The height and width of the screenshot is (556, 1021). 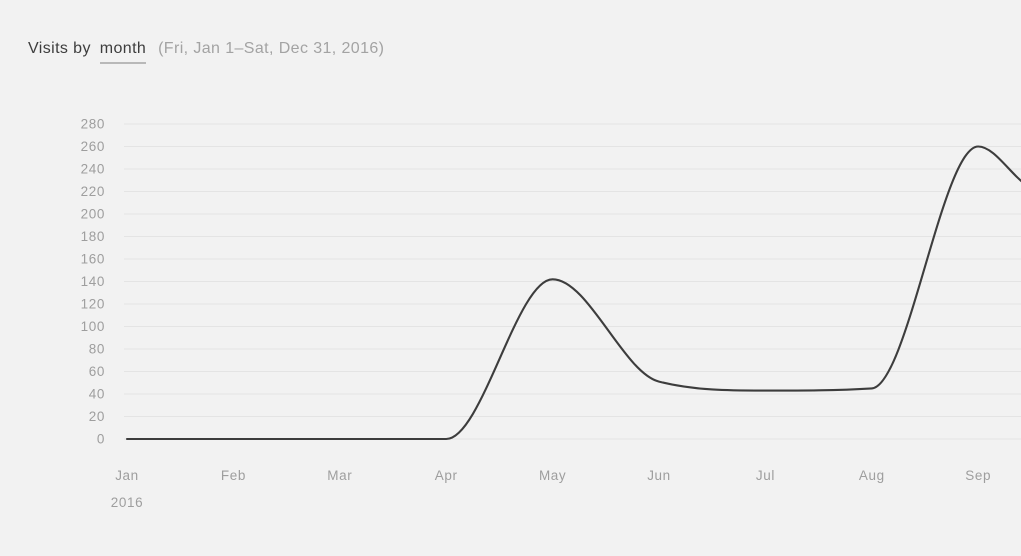 I want to click on x-axis-tick-label: May, so click(x=552, y=475).